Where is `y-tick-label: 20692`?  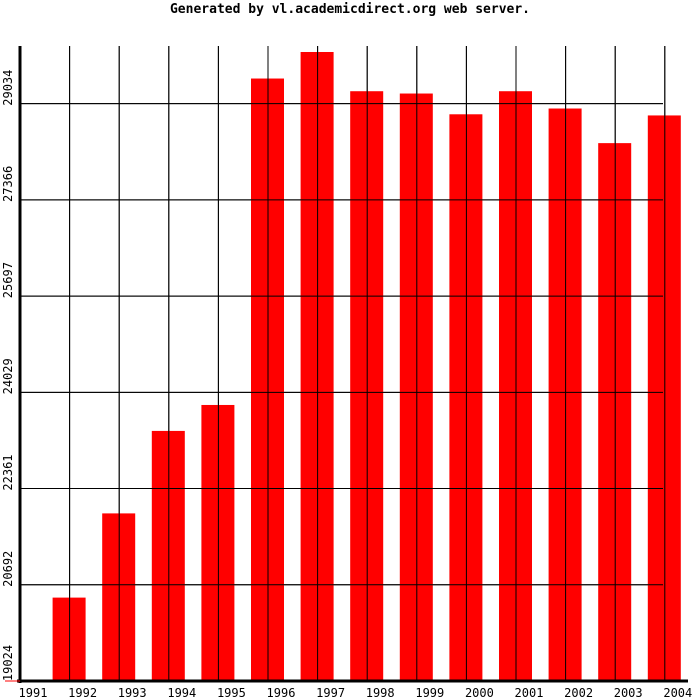 y-tick-label: 20692 is located at coordinates (8, 569).